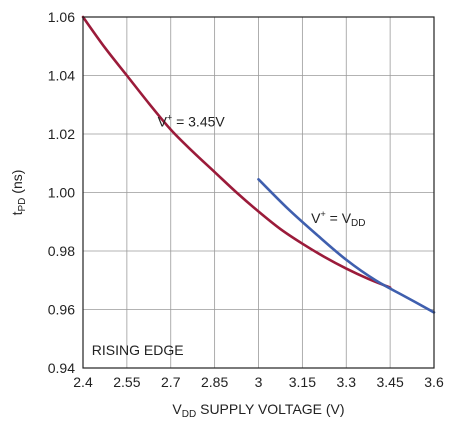  I want to click on x-tick-label: 3.6, so click(434, 382).